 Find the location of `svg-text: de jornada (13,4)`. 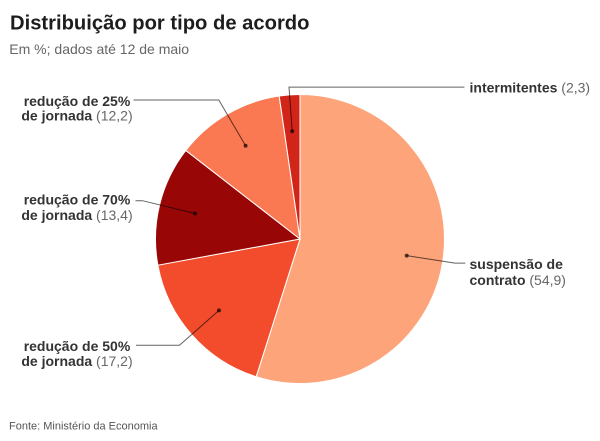

svg-text: de jornada (13,4) is located at coordinates (76, 215).